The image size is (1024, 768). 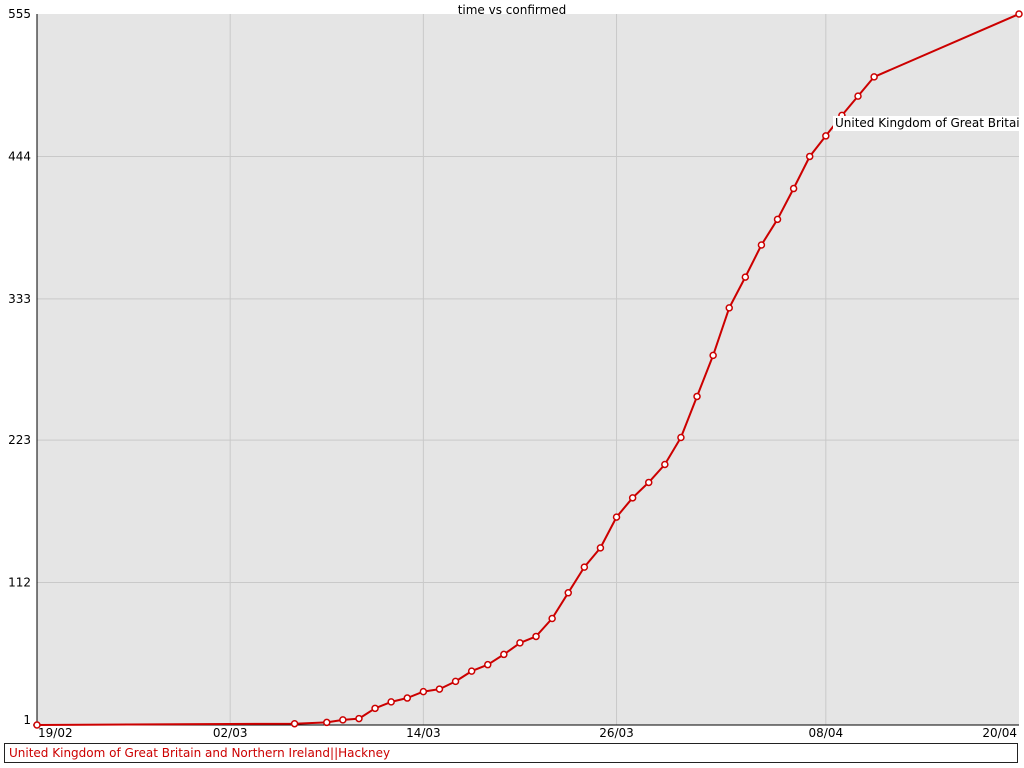 I want to click on x-tick-label: 26/03, so click(x=616, y=733).